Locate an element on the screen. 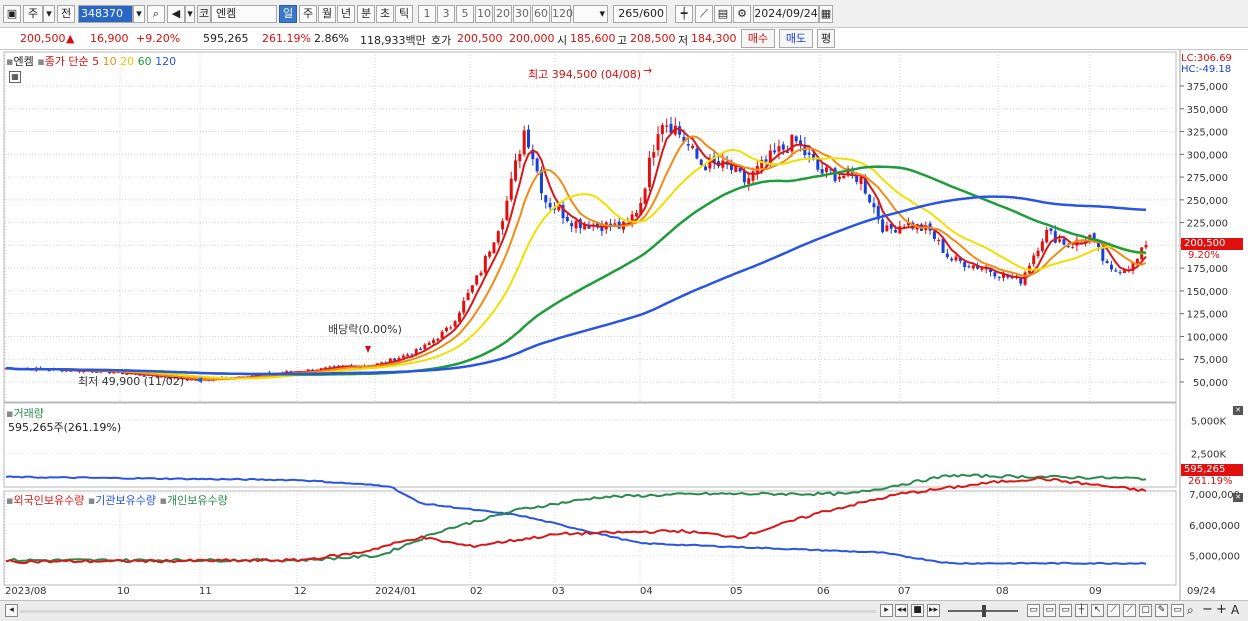 The width and height of the screenshot is (1248, 621). horizontal-scrollbar is located at coordinates (448, 611).